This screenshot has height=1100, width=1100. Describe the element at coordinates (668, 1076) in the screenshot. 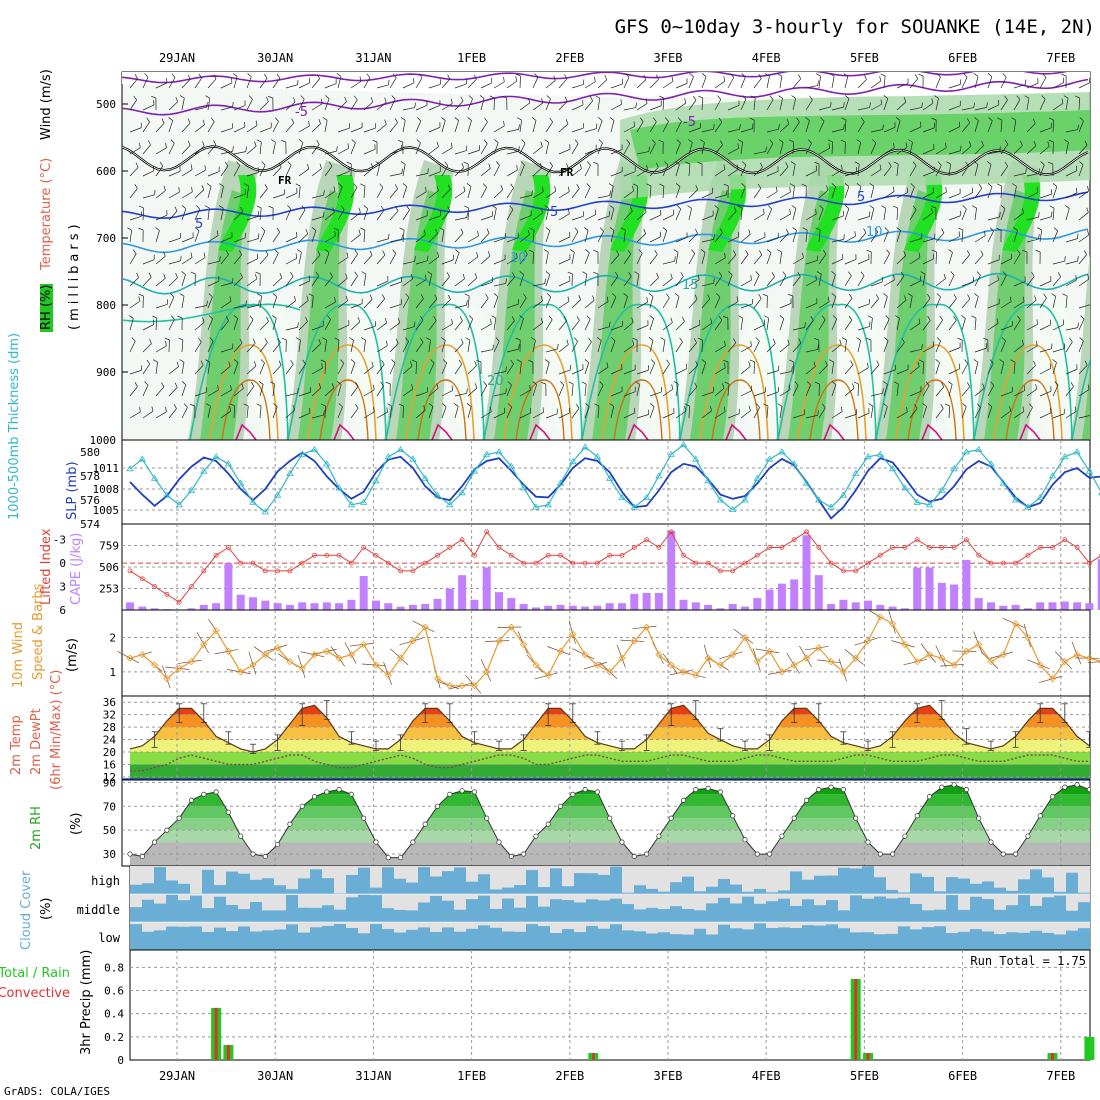

I see `date-label: 3FEB` at that location.